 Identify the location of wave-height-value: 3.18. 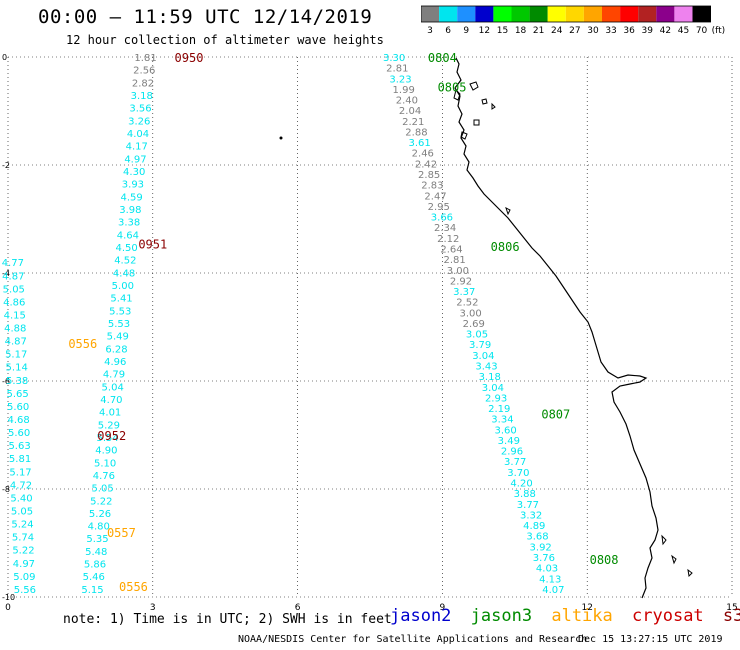
(142, 96).